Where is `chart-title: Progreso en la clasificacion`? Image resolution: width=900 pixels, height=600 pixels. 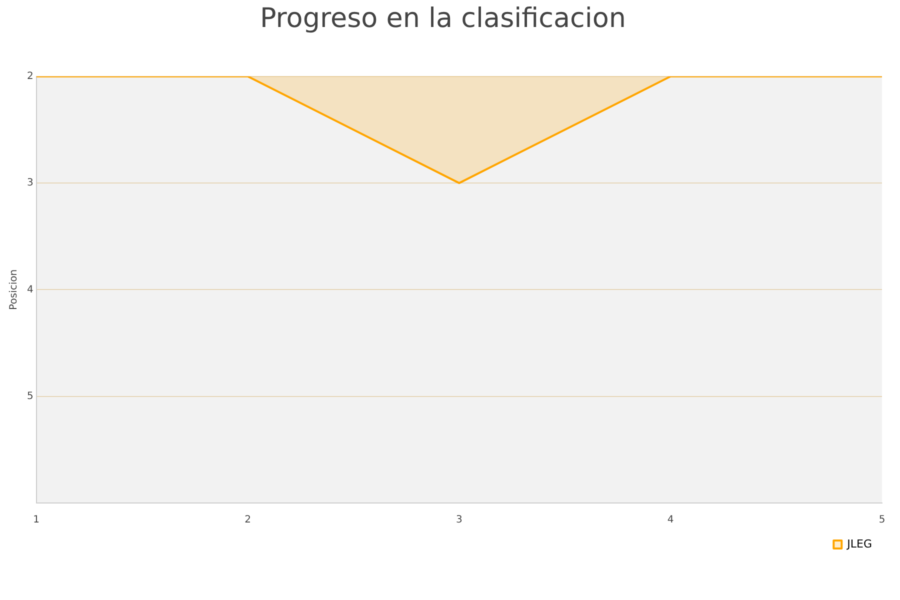
chart-title: Progreso en la clasificacion is located at coordinates (443, 18).